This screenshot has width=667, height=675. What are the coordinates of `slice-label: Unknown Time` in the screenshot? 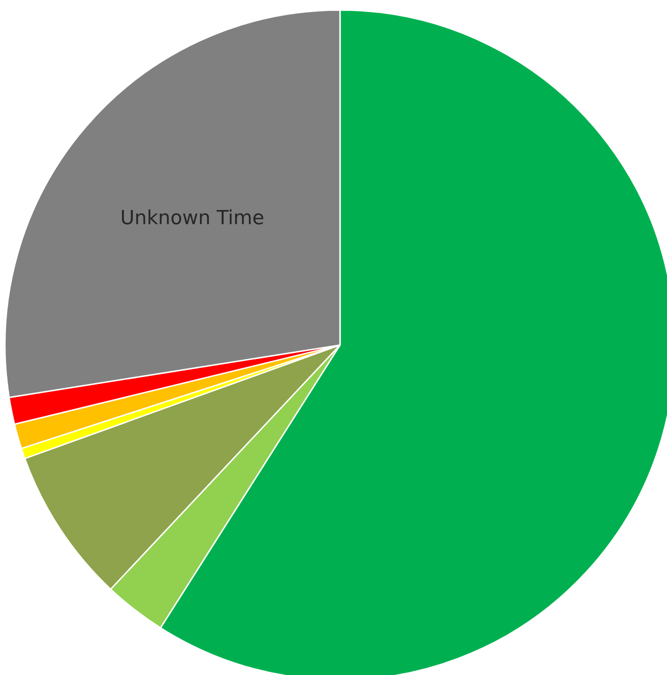 It's located at (193, 216).